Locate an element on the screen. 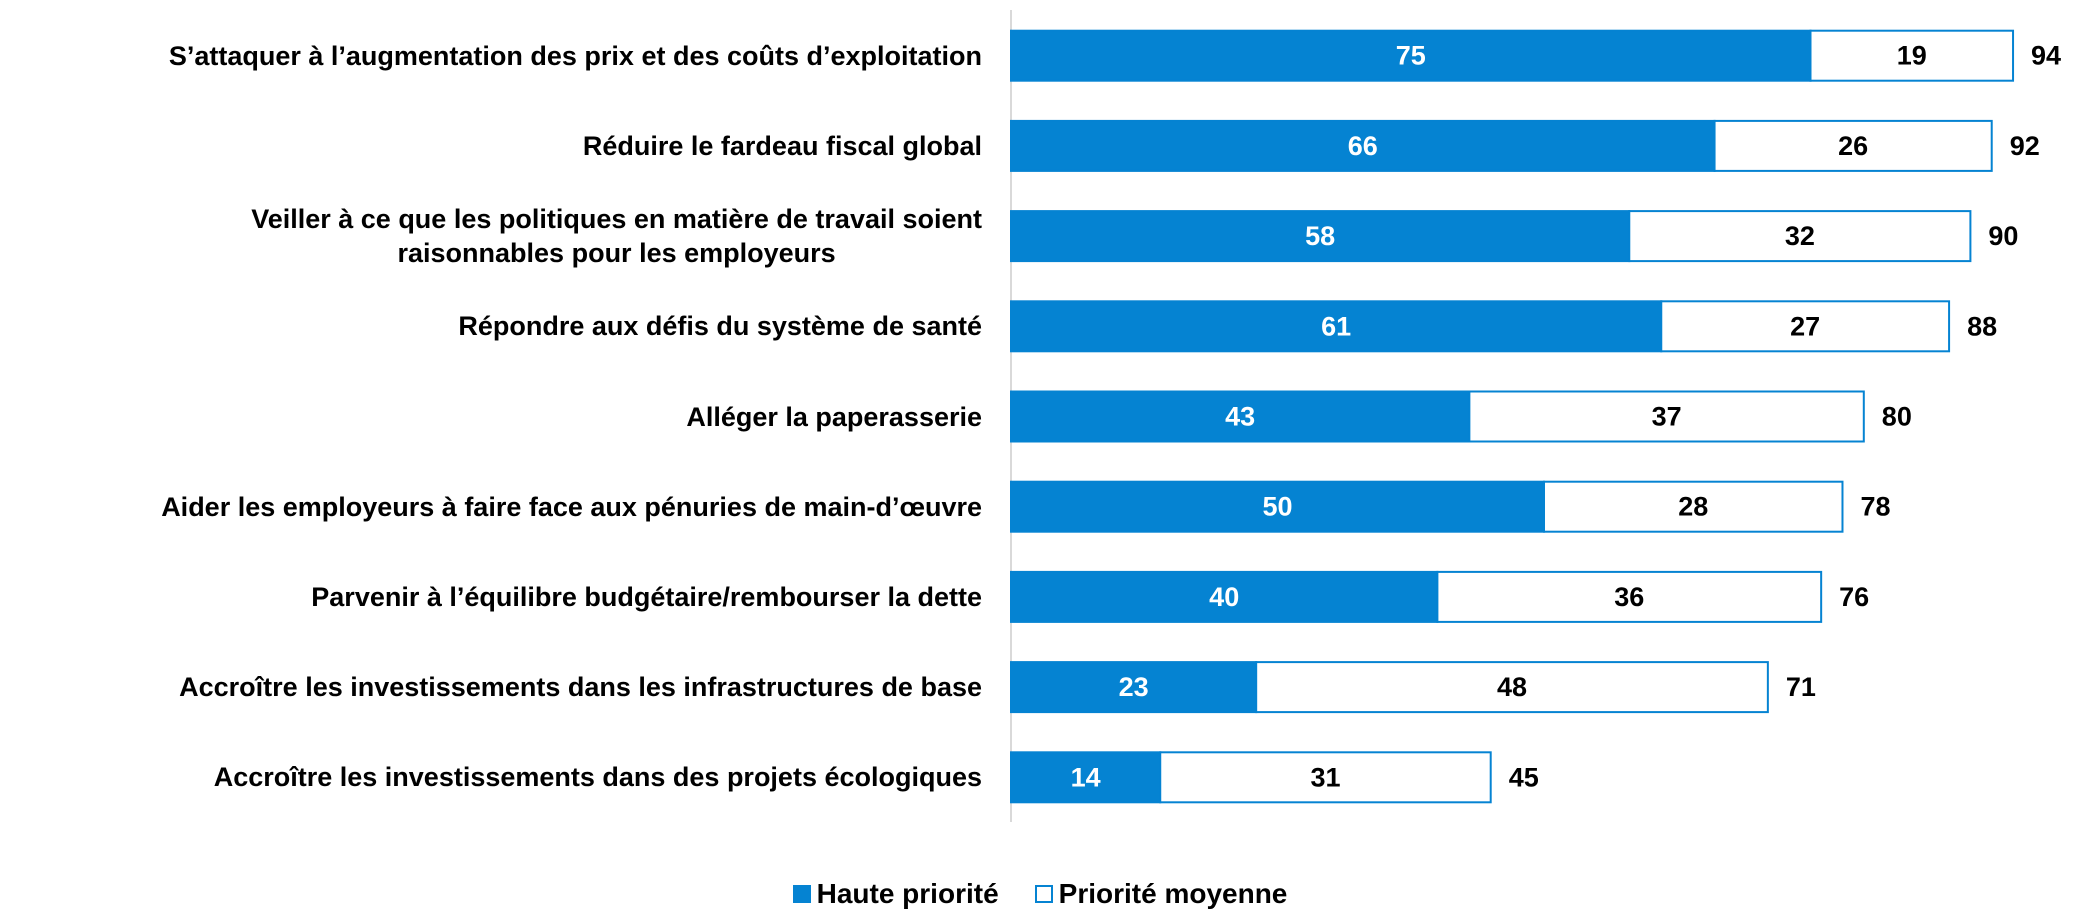  value-label: 14 is located at coordinates (1086, 777).